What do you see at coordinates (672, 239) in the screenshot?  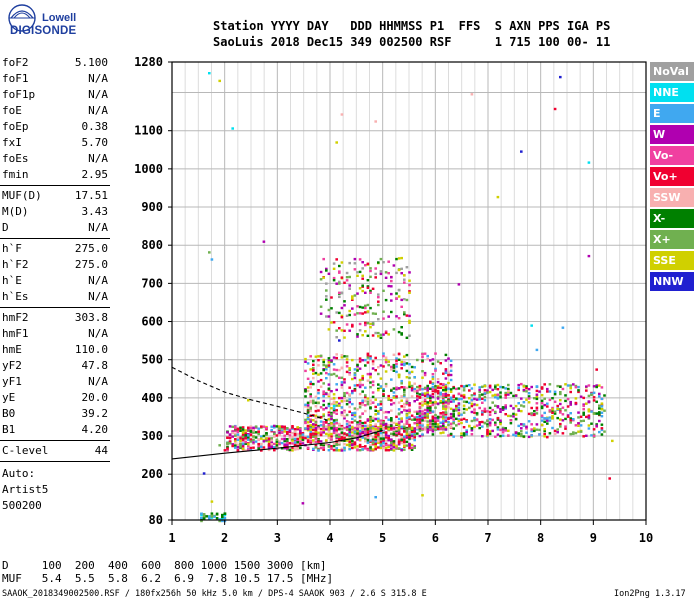 I see `legend-item: X+` at bounding box center [672, 239].